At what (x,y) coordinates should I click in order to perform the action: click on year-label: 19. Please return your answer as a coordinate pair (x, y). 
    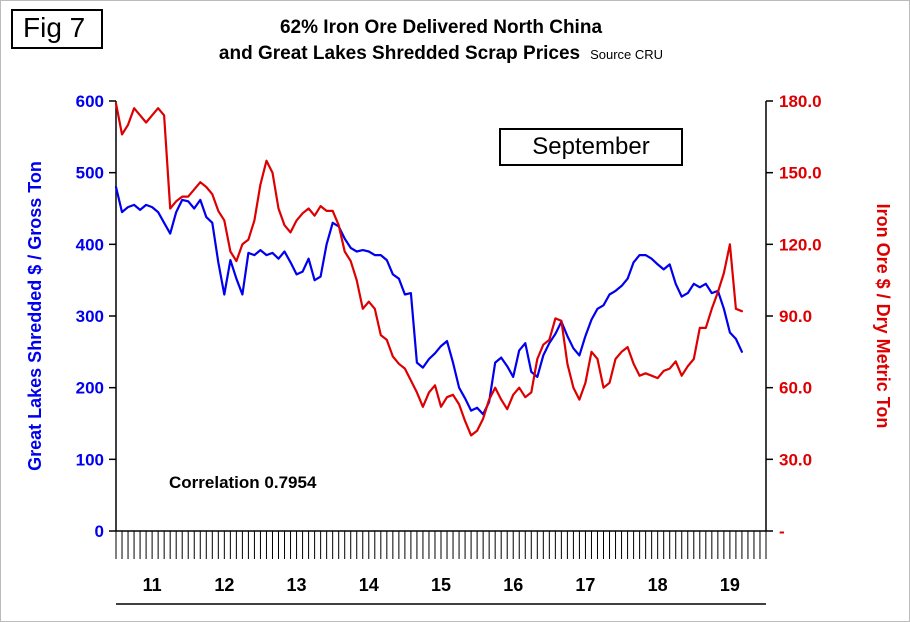
    Looking at the image, I should click on (730, 585).